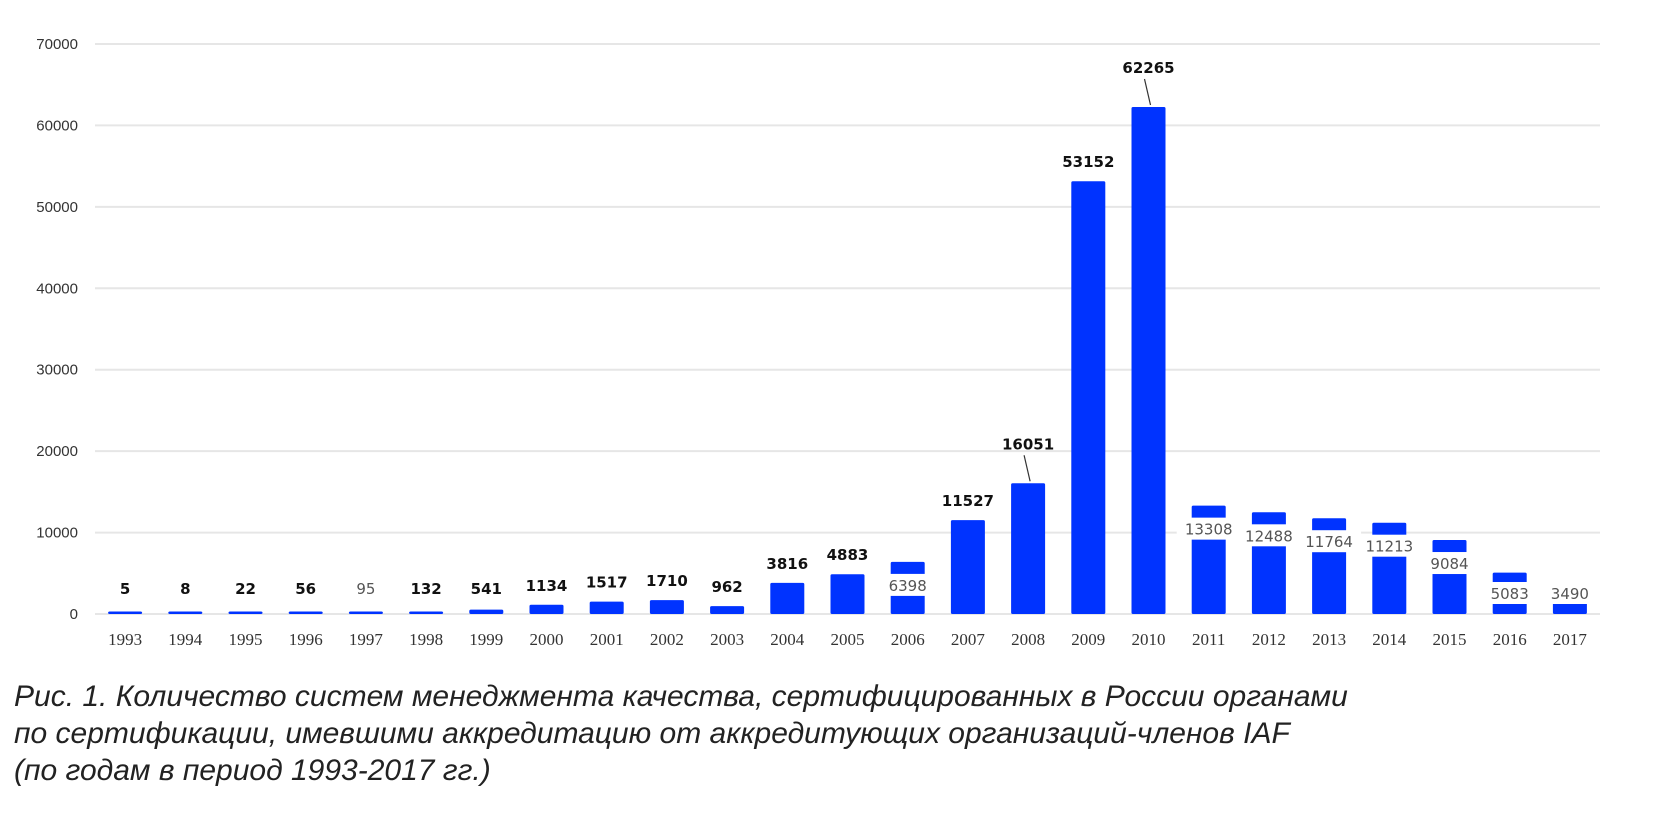 The height and width of the screenshot is (816, 1659). What do you see at coordinates (607, 639) in the screenshot?
I see `x-tick-label: 2001` at bounding box center [607, 639].